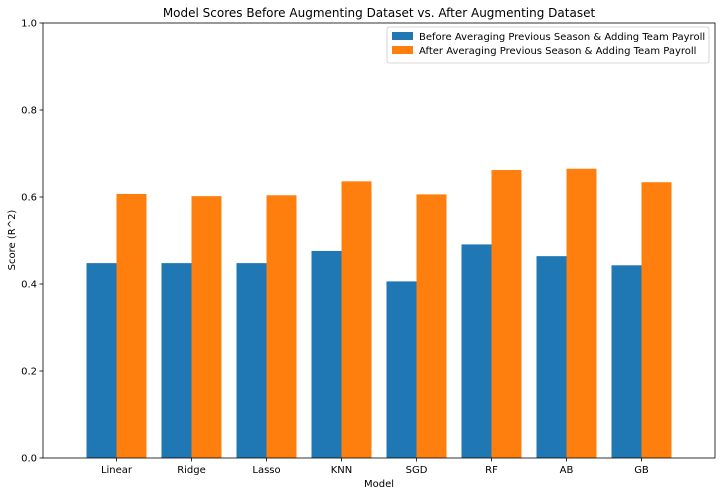 The height and width of the screenshot is (500, 720). What do you see at coordinates (29, 372) in the screenshot?
I see `y-tick-label: 0.2` at bounding box center [29, 372].